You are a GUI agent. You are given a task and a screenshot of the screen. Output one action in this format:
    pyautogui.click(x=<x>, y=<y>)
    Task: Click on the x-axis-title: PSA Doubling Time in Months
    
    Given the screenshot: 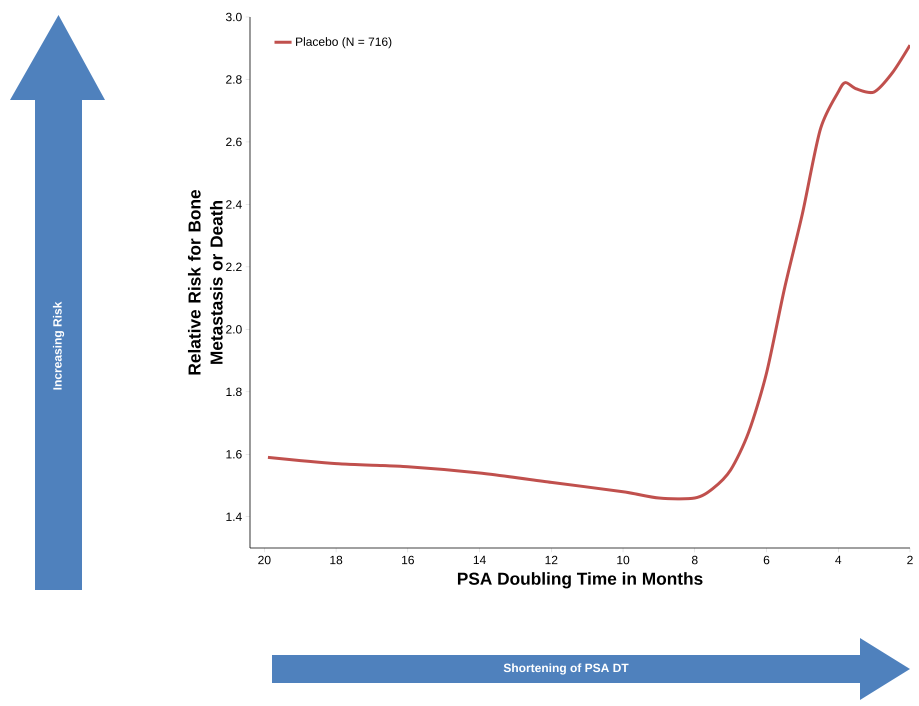 What is the action you would take?
    pyautogui.click(x=580, y=580)
    